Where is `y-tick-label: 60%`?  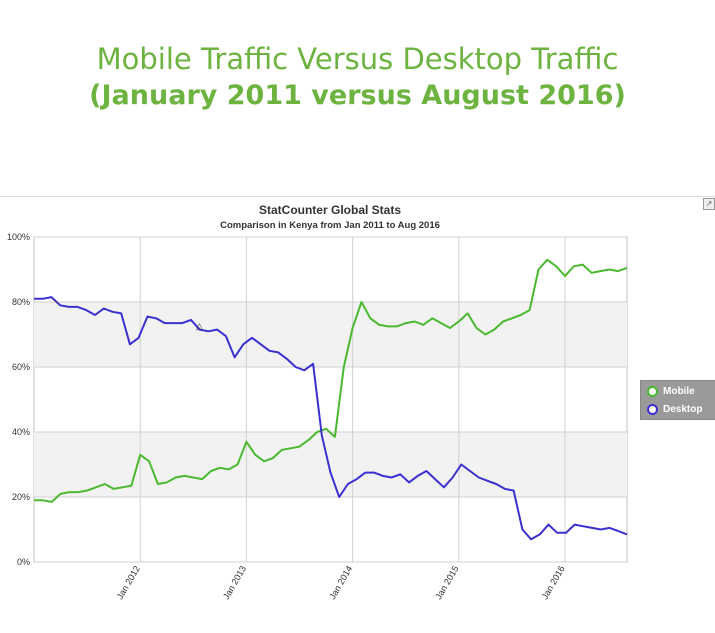
y-tick-label: 60% is located at coordinates (21, 367).